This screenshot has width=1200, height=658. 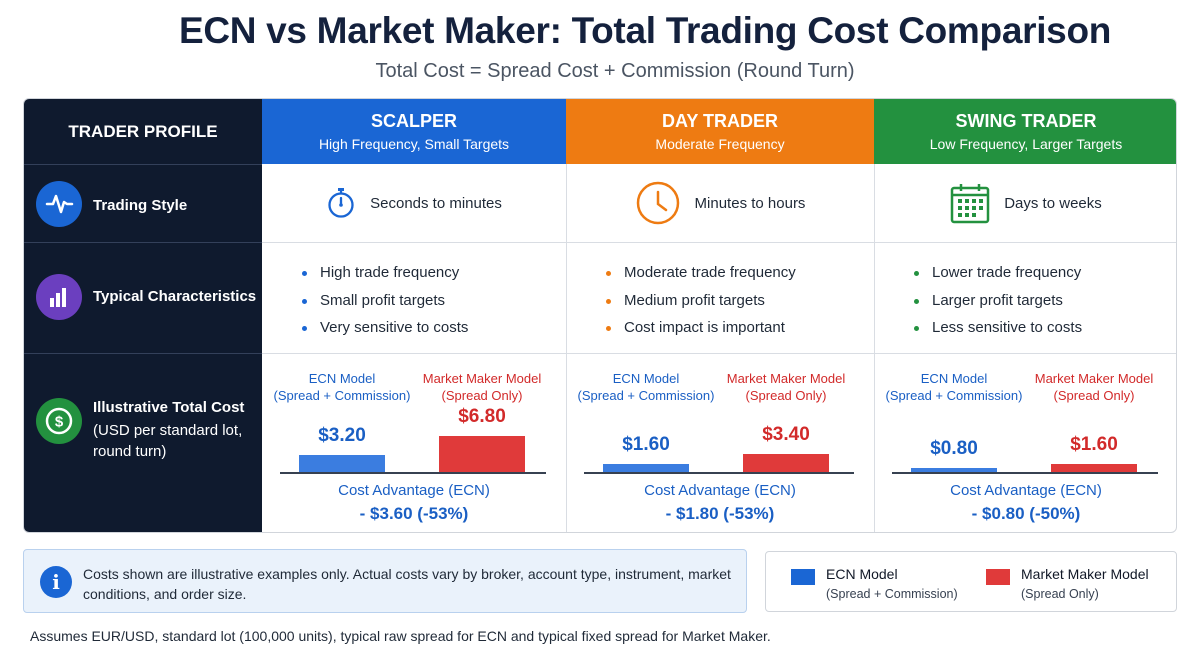 What do you see at coordinates (482, 416) in the screenshot?
I see `market-maker-value-label: $6.80` at bounding box center [482, 416].